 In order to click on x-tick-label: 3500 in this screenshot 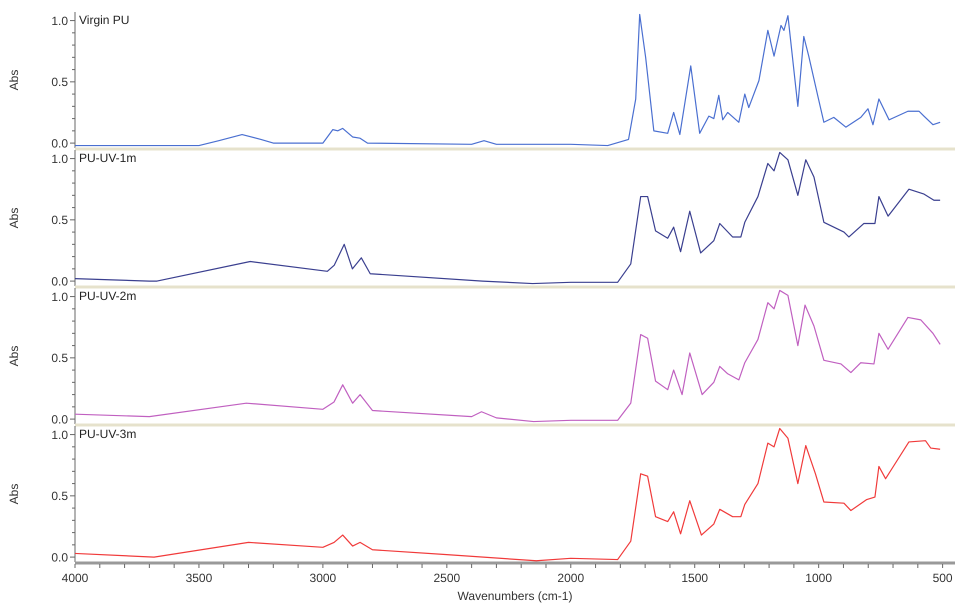, I will do `click(199, 578)`.